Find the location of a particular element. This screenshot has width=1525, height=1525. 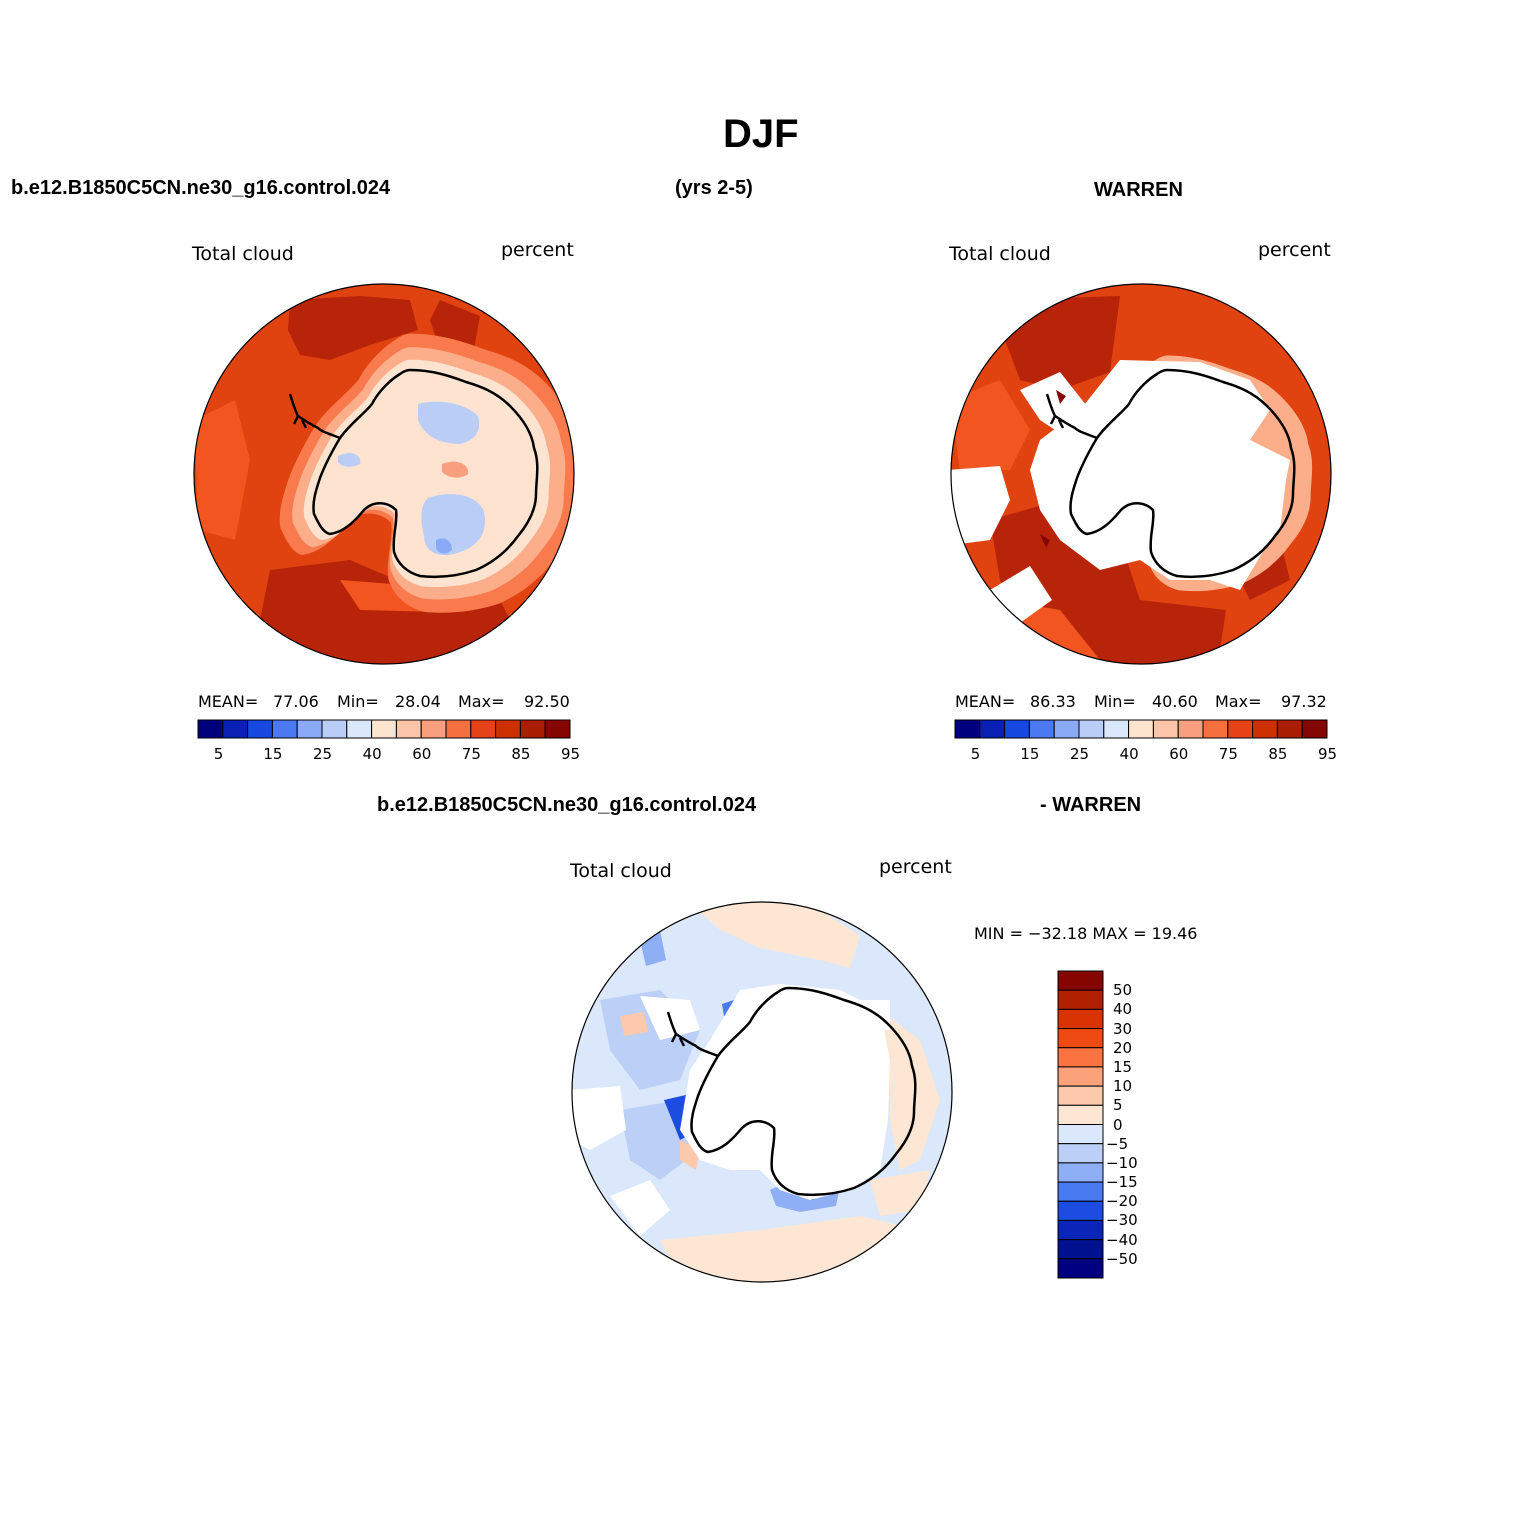

colorbar-tick-label: −20 is located at coordinates (1122, 1201).